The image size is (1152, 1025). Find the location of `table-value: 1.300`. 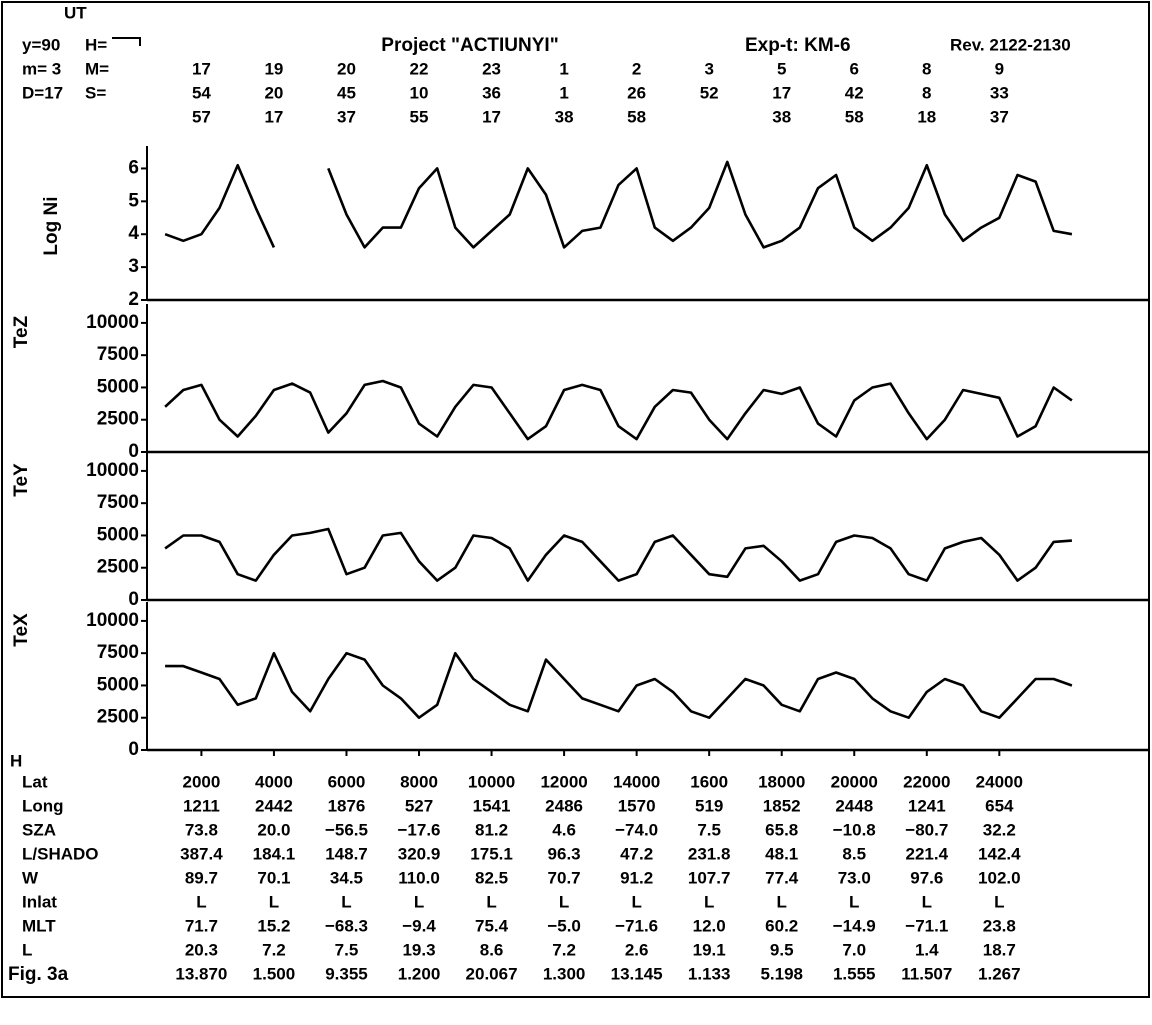

table-value: 1.300 is located at coordinates (564, 973).